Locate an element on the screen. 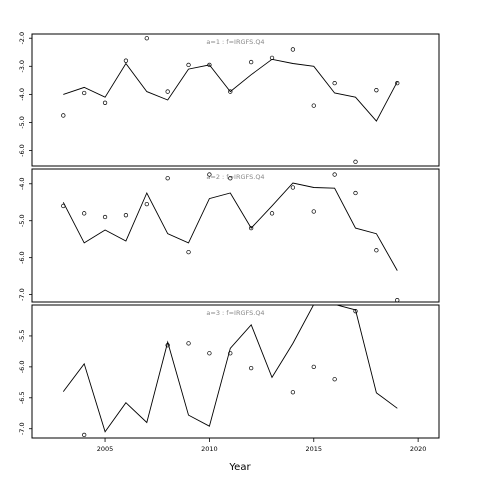 The width and height of the screenshot is (480, 480). panel-label: a=1 : f=IRGFS.Q4 is located at coordinates (235, 42).